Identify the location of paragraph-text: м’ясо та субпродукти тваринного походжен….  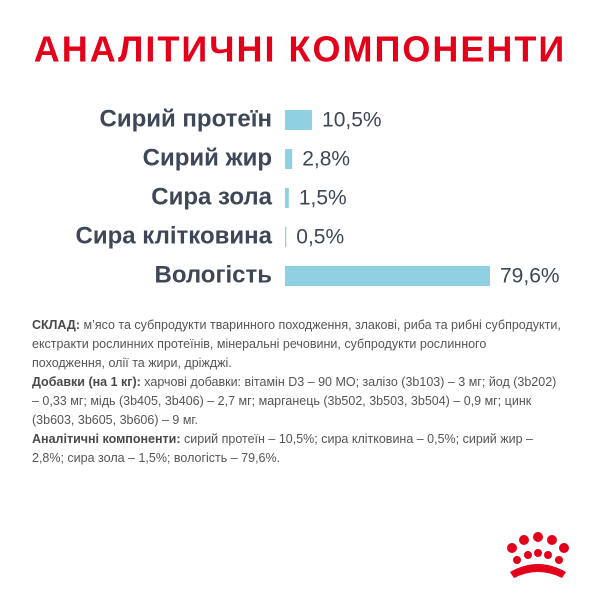
(296, 344).